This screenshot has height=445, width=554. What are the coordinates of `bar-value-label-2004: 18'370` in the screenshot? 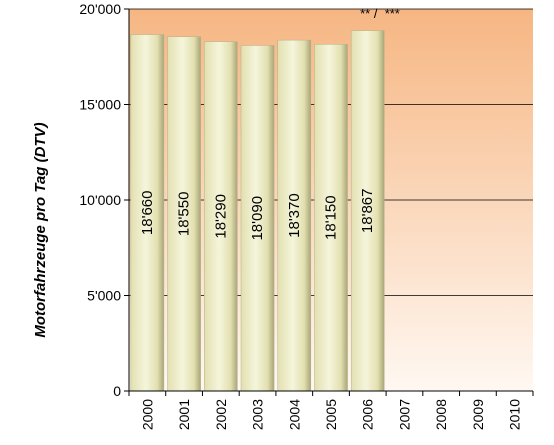 It's located at (294, 215).